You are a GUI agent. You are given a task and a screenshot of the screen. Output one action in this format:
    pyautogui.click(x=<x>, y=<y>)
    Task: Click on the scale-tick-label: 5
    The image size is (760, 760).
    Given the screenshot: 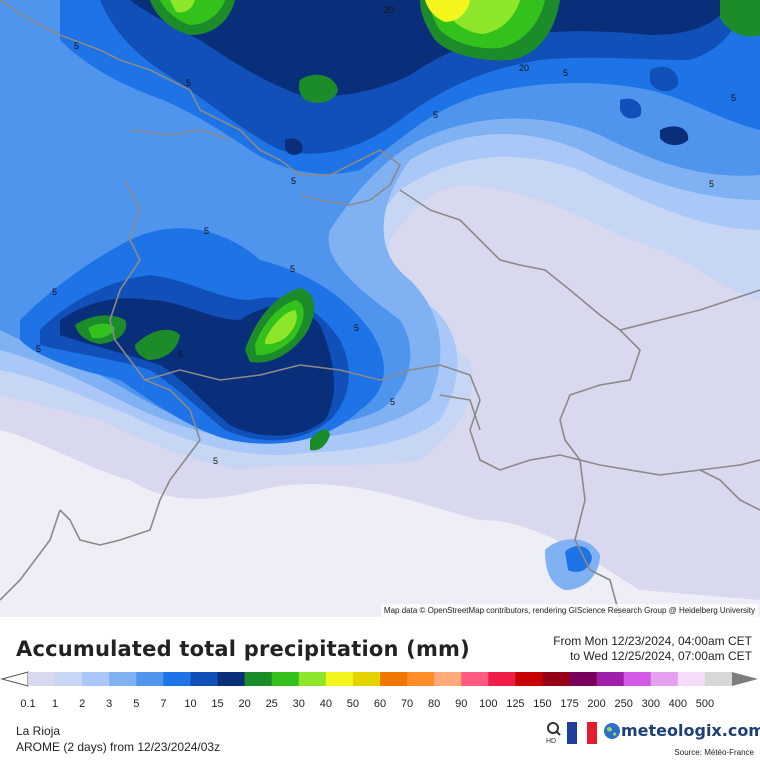 What is the action you would take?
    pyautogui.click(x=136, y=704)
    